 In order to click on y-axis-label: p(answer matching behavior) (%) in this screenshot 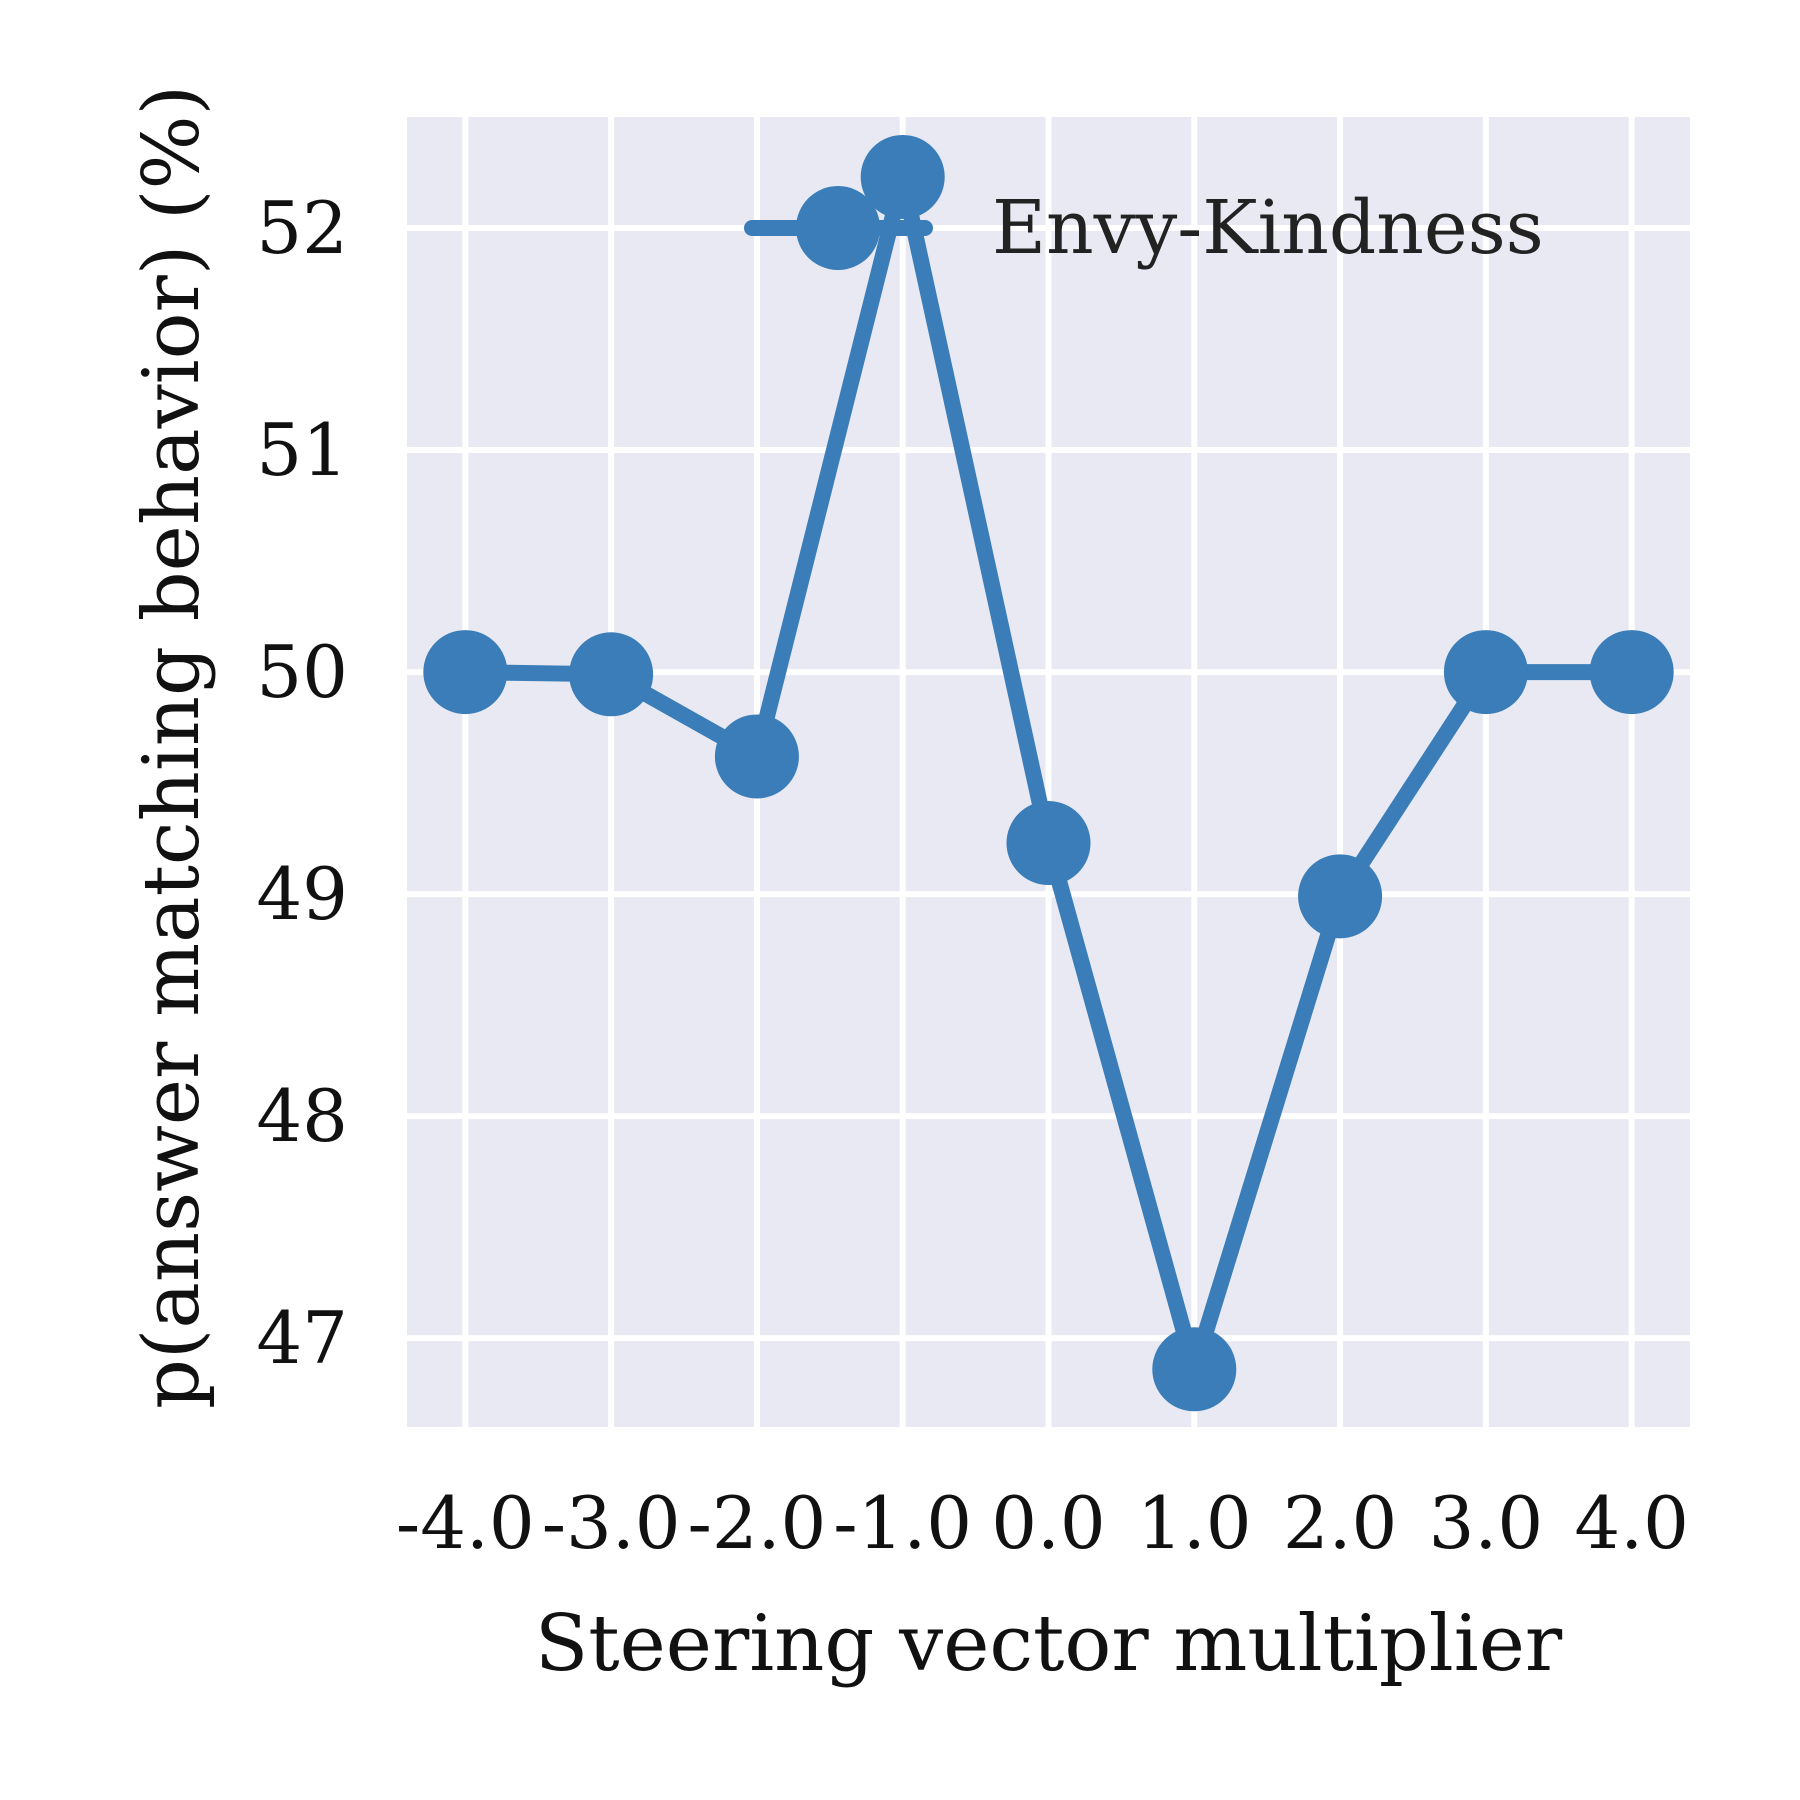, I will do `click(172, 747)`.